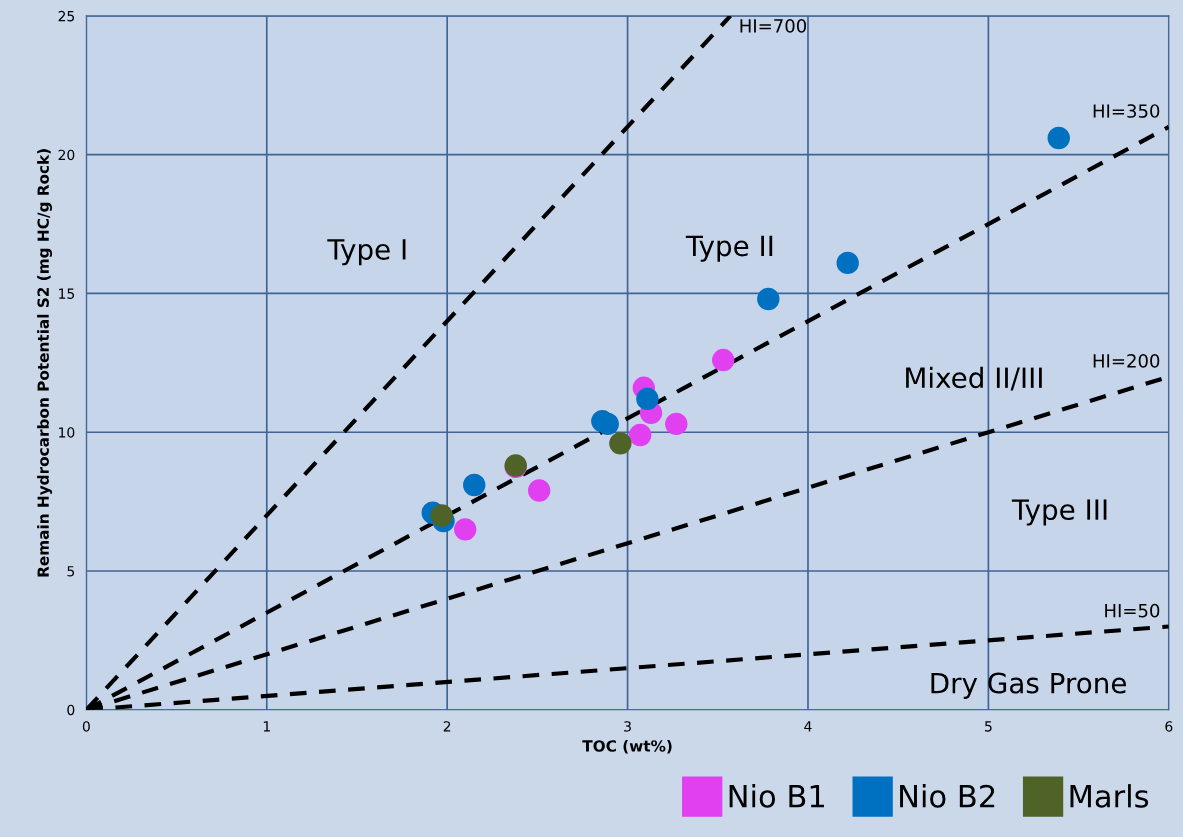  What do you see at coordinates (947, 796) in the screenshot?
I see `legend-label: Nio B2` at bounding box center [947, 796].